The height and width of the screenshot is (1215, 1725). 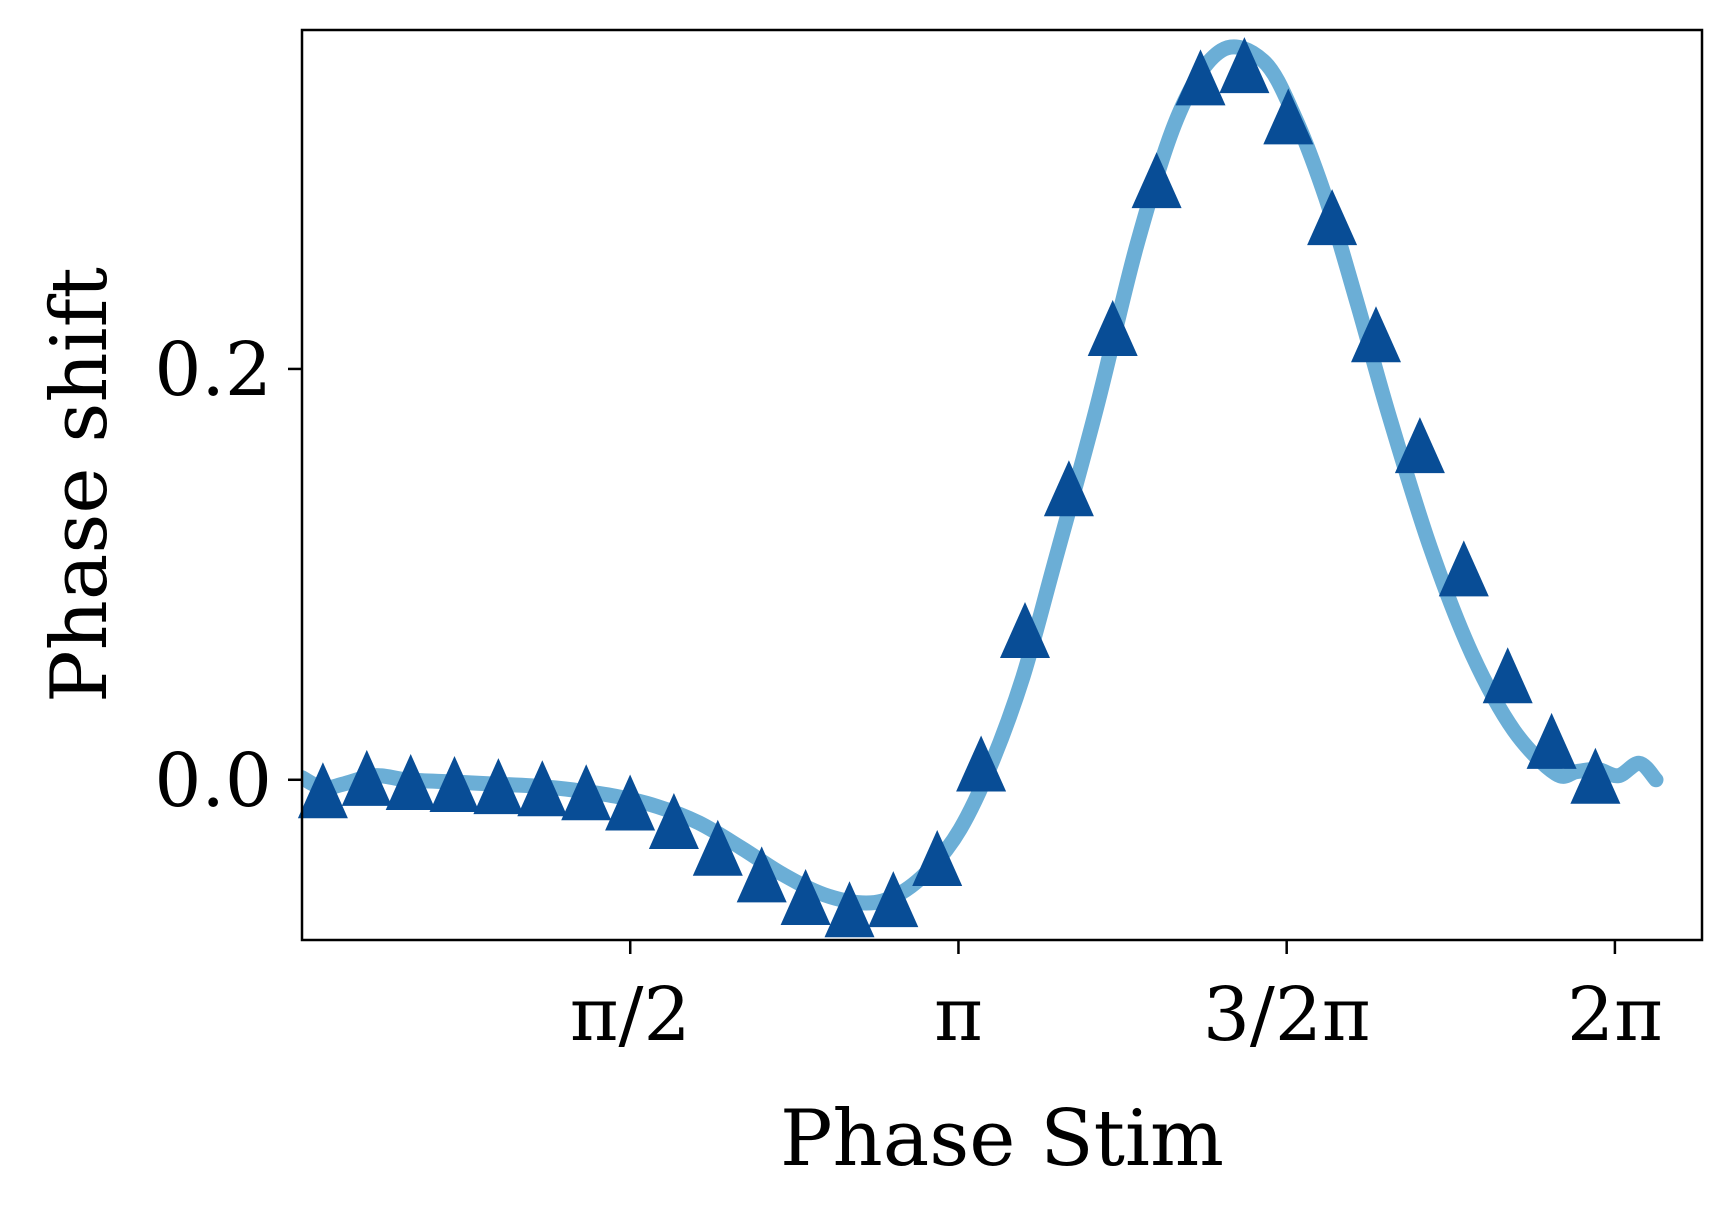 What do you see at coordinates (1287, 1015) in the screenshot?
I see `x-tick-label: 3/2π` at bounding box center [1287, 1015].